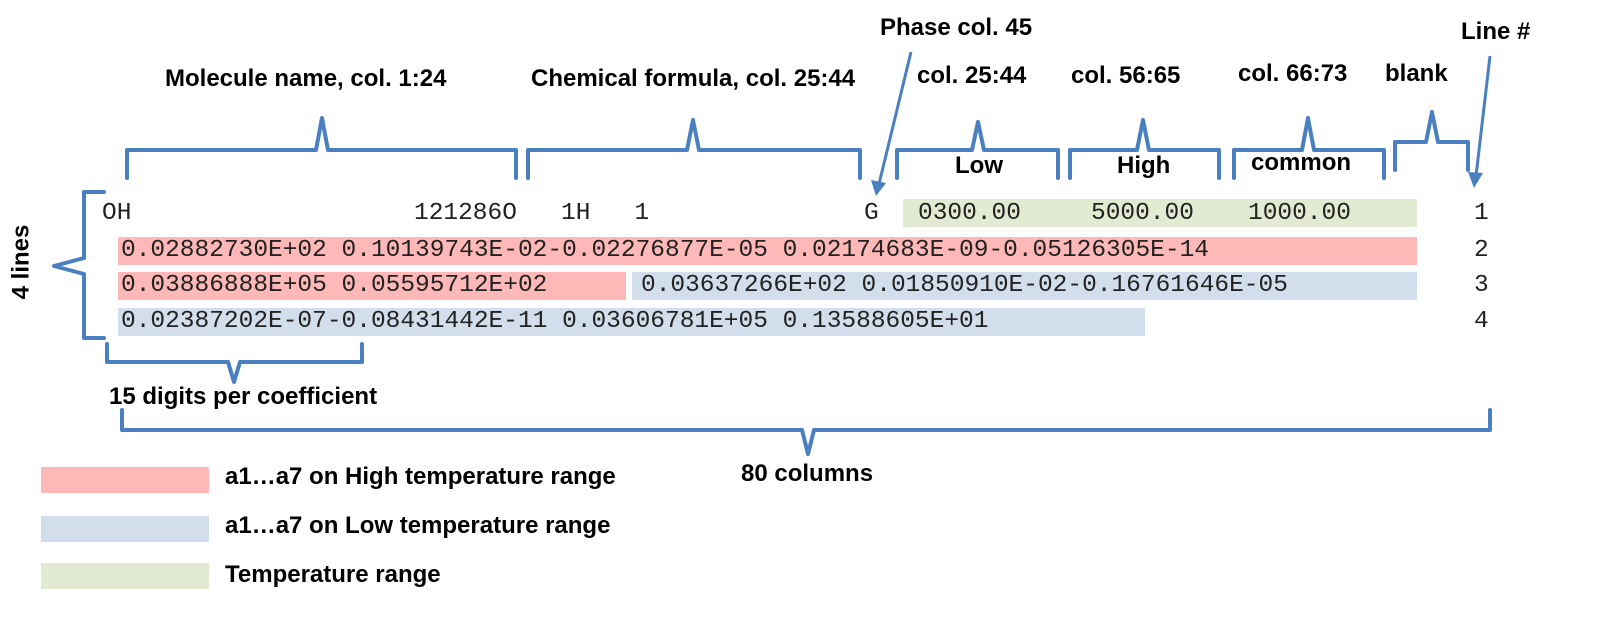 This screenshot has width=1601, height=620. Describe the element at coordinates (125, 480) in the screenshot. I see `legend-swatch-high` at that location.